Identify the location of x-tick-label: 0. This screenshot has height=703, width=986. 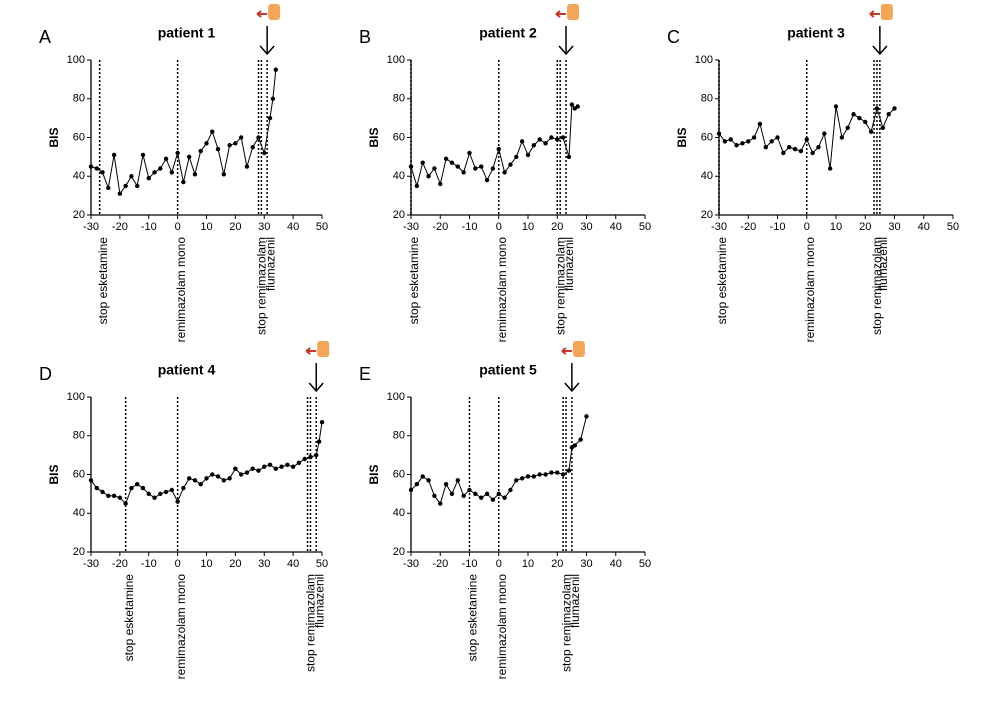
(807, 227).